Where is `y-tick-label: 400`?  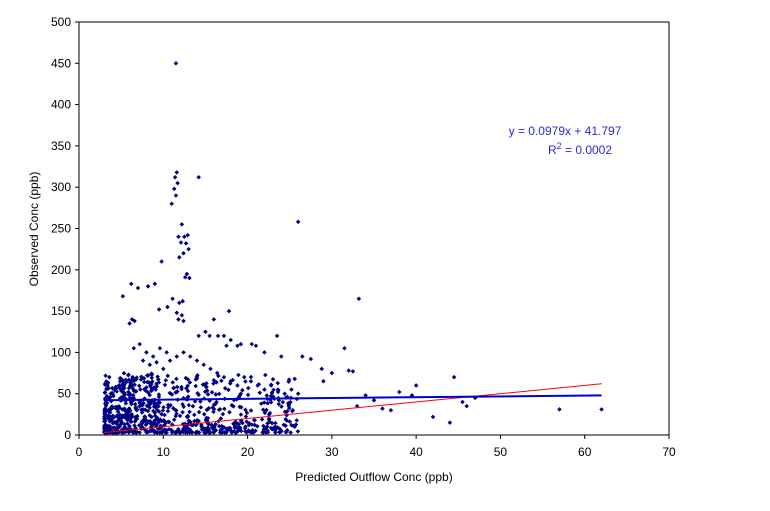 y-tick-label: 400 is located at coordinates (61, 105).